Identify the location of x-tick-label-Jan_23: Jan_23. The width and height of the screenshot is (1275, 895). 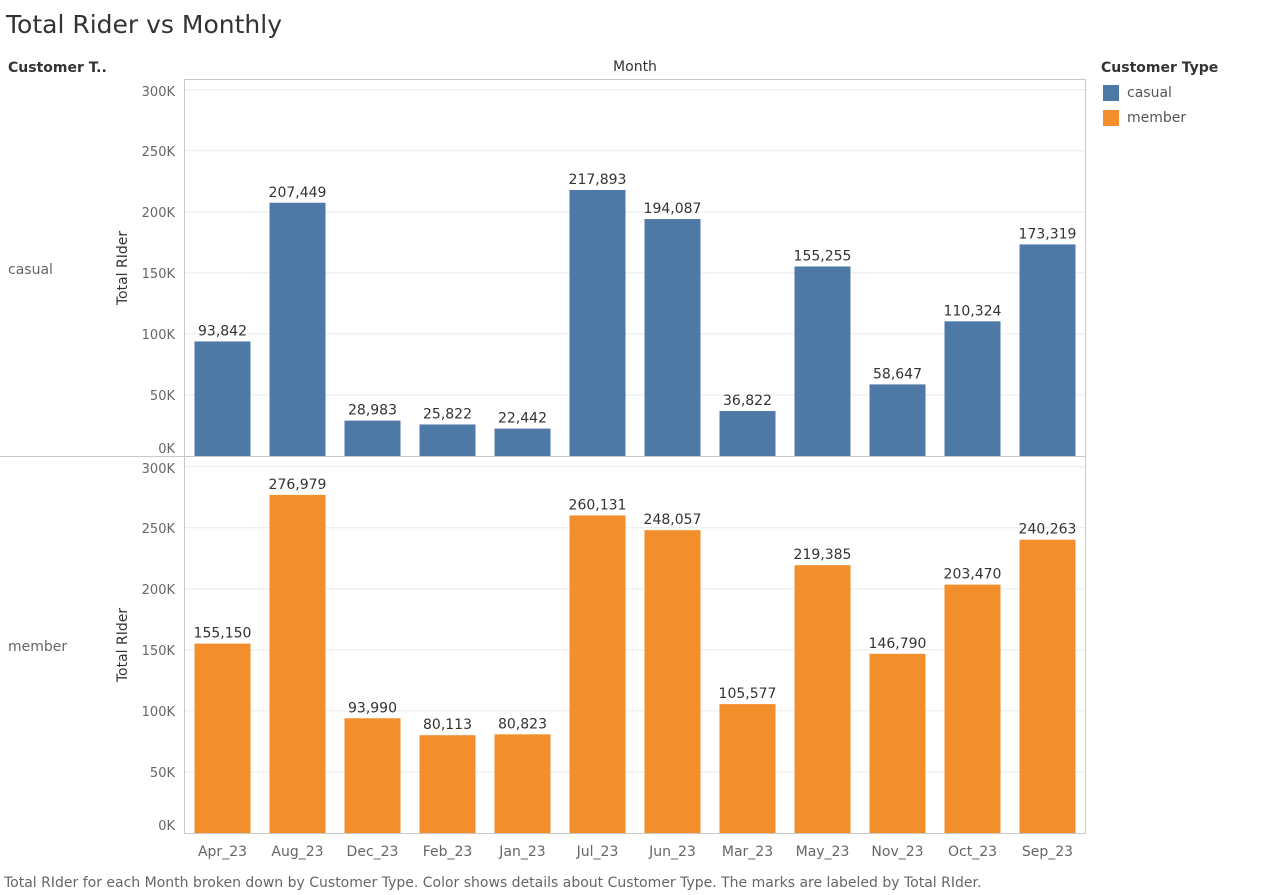
(521, 852).